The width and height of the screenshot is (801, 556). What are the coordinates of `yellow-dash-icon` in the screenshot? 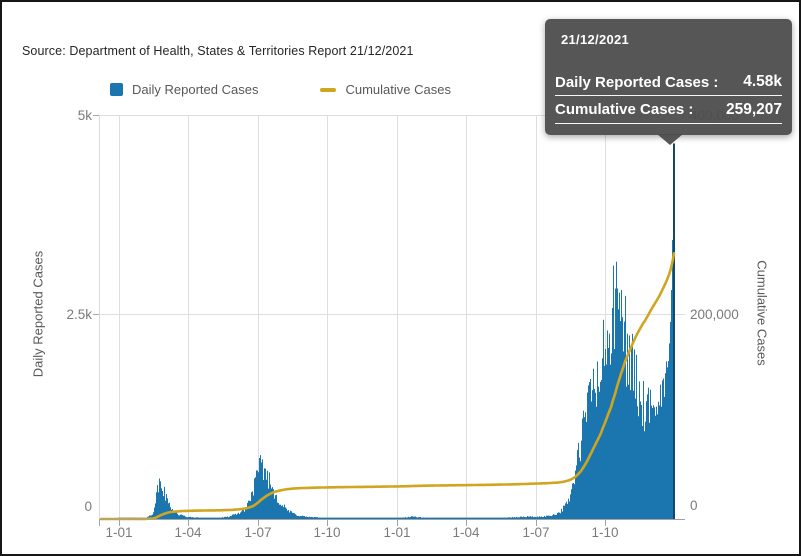 It's located at (328, 89).